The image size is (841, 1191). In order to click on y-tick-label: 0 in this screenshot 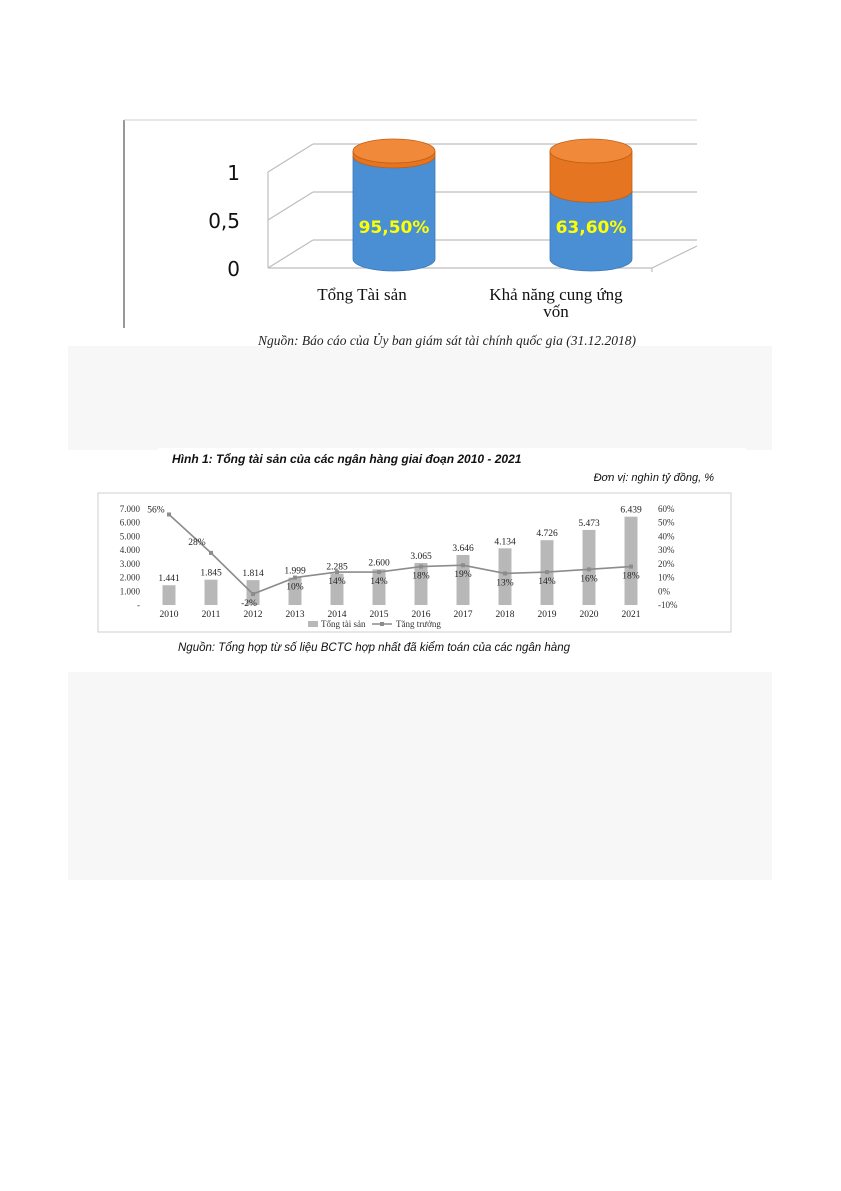, I will do `click(233, 269)`.